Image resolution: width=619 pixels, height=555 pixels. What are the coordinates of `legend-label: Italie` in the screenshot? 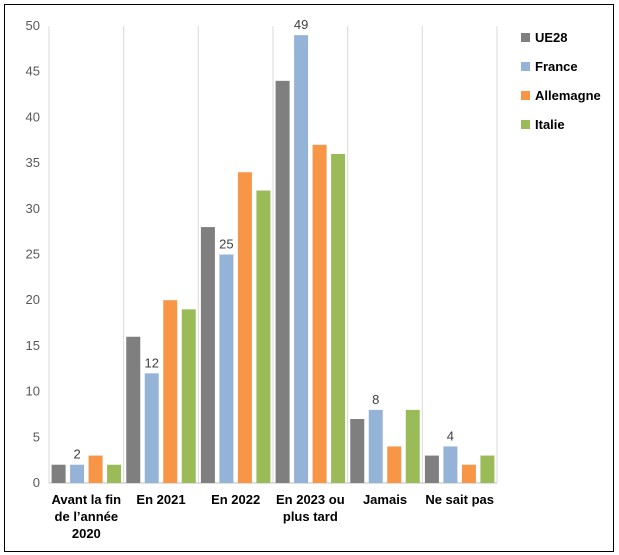 It's located at (550, 124).